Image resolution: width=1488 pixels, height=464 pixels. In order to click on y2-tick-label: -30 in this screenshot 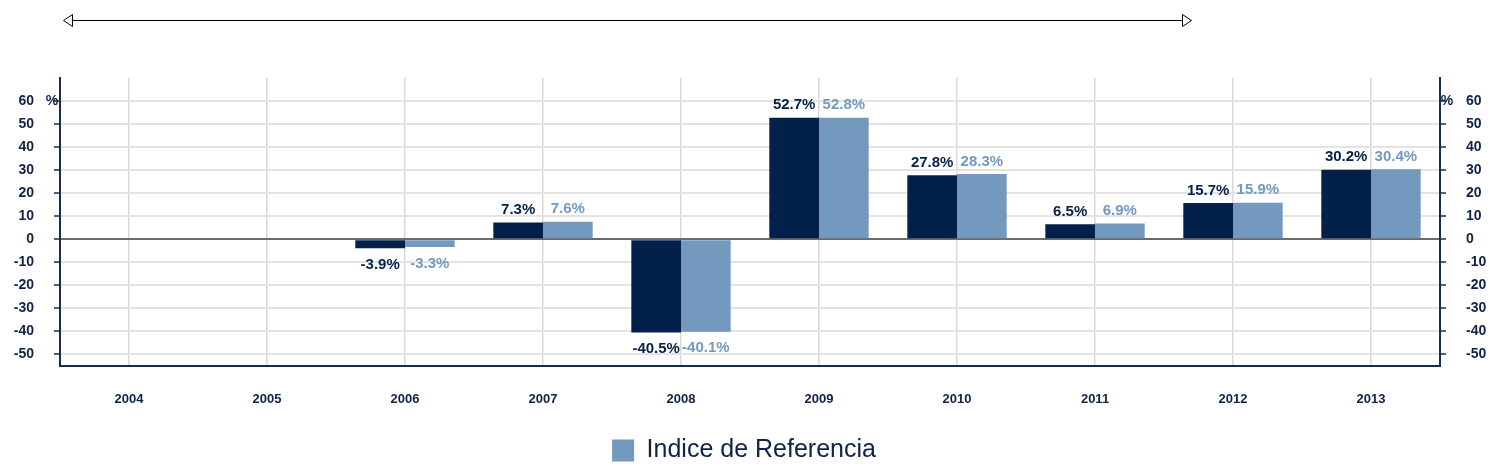, I will do `click(1476, 307)`.